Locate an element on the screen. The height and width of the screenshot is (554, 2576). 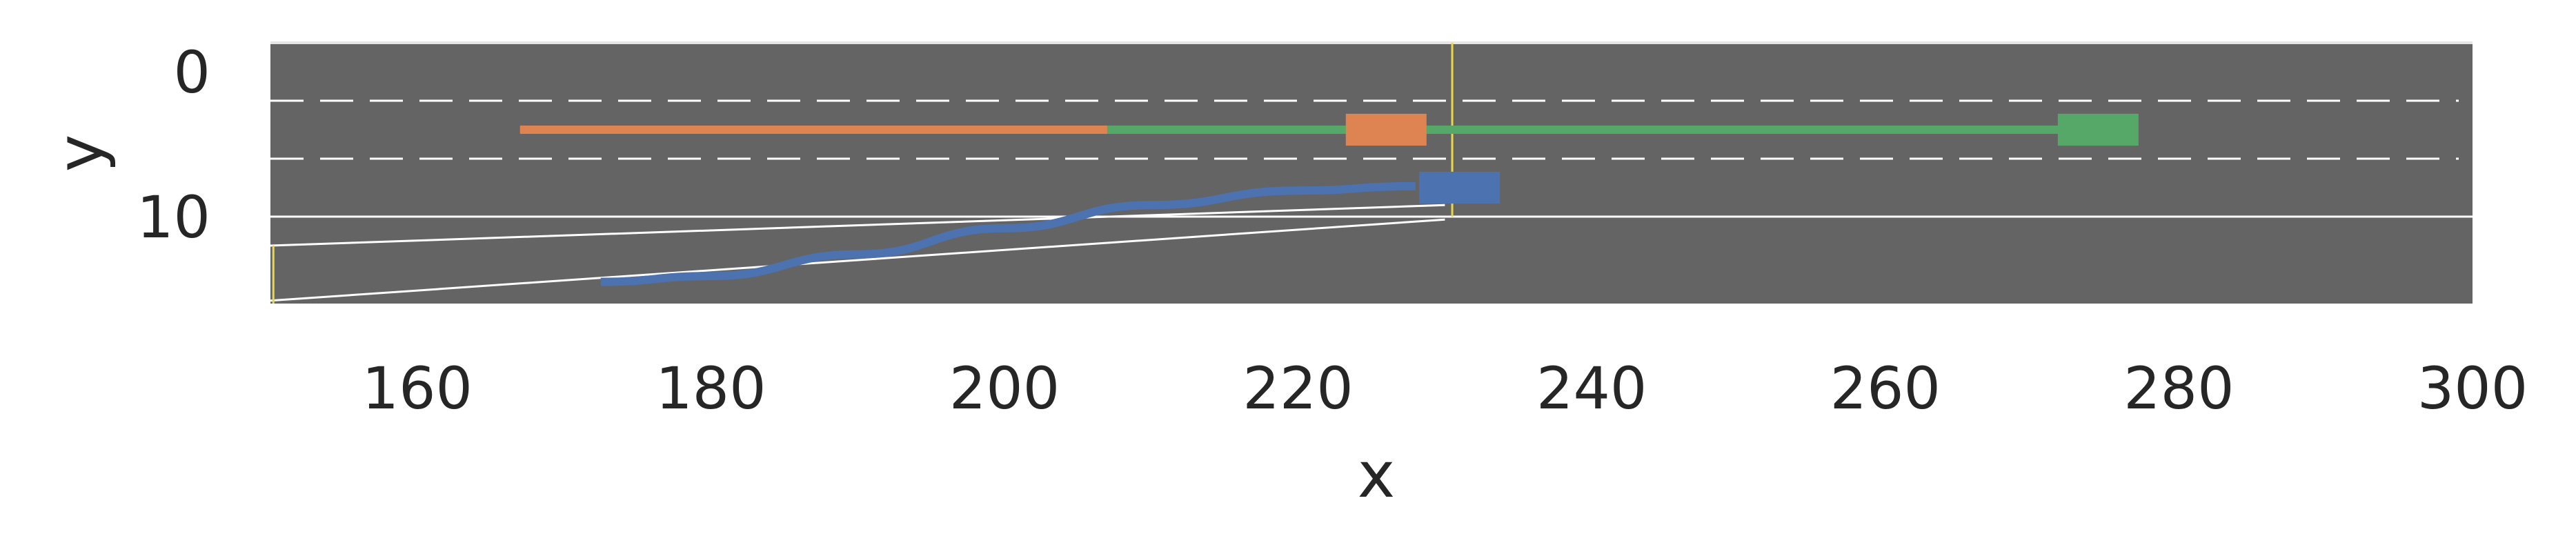
x-tick-label: 300 is located at coordinates (2472, 388).